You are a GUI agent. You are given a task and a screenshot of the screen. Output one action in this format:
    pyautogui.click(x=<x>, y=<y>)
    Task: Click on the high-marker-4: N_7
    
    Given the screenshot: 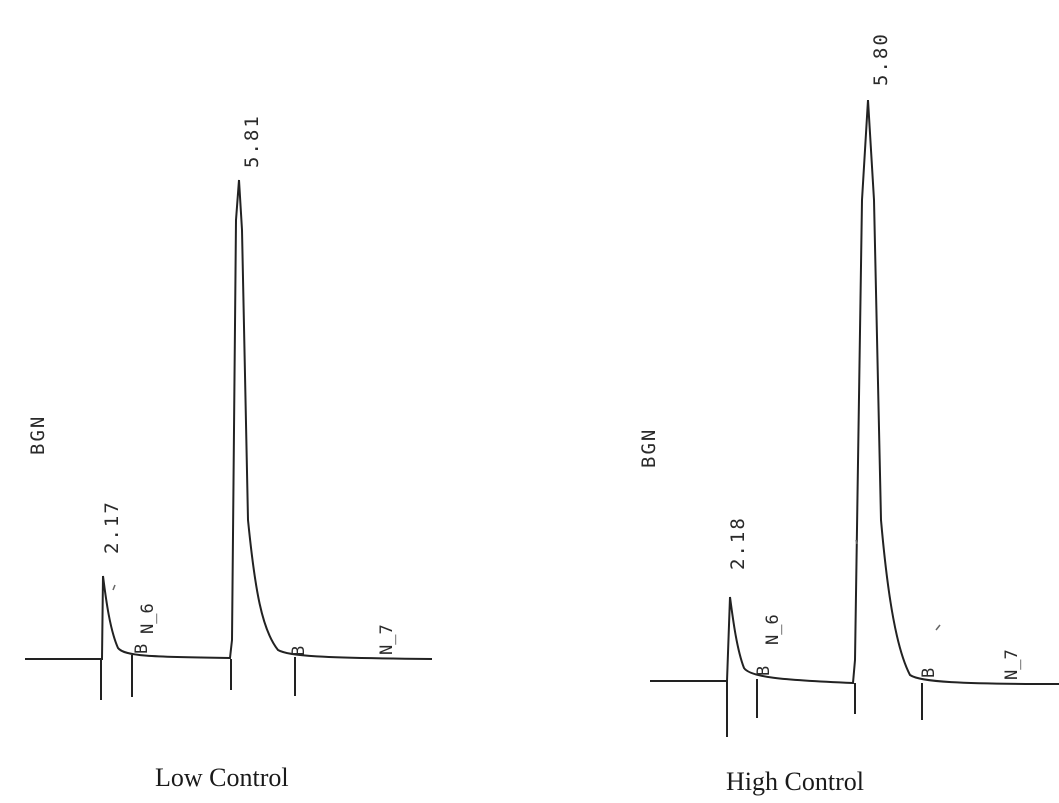 What is the action you would take?
    pyautogui.click(x=1012, y=664)
    